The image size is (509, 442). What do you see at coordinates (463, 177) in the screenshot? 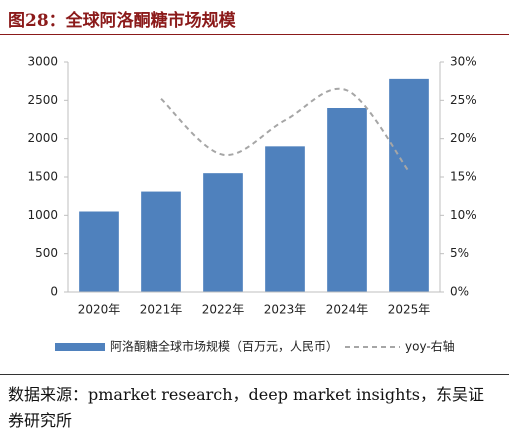
I see `y2-tick-label: 15%` at bounding box center [463, 177].